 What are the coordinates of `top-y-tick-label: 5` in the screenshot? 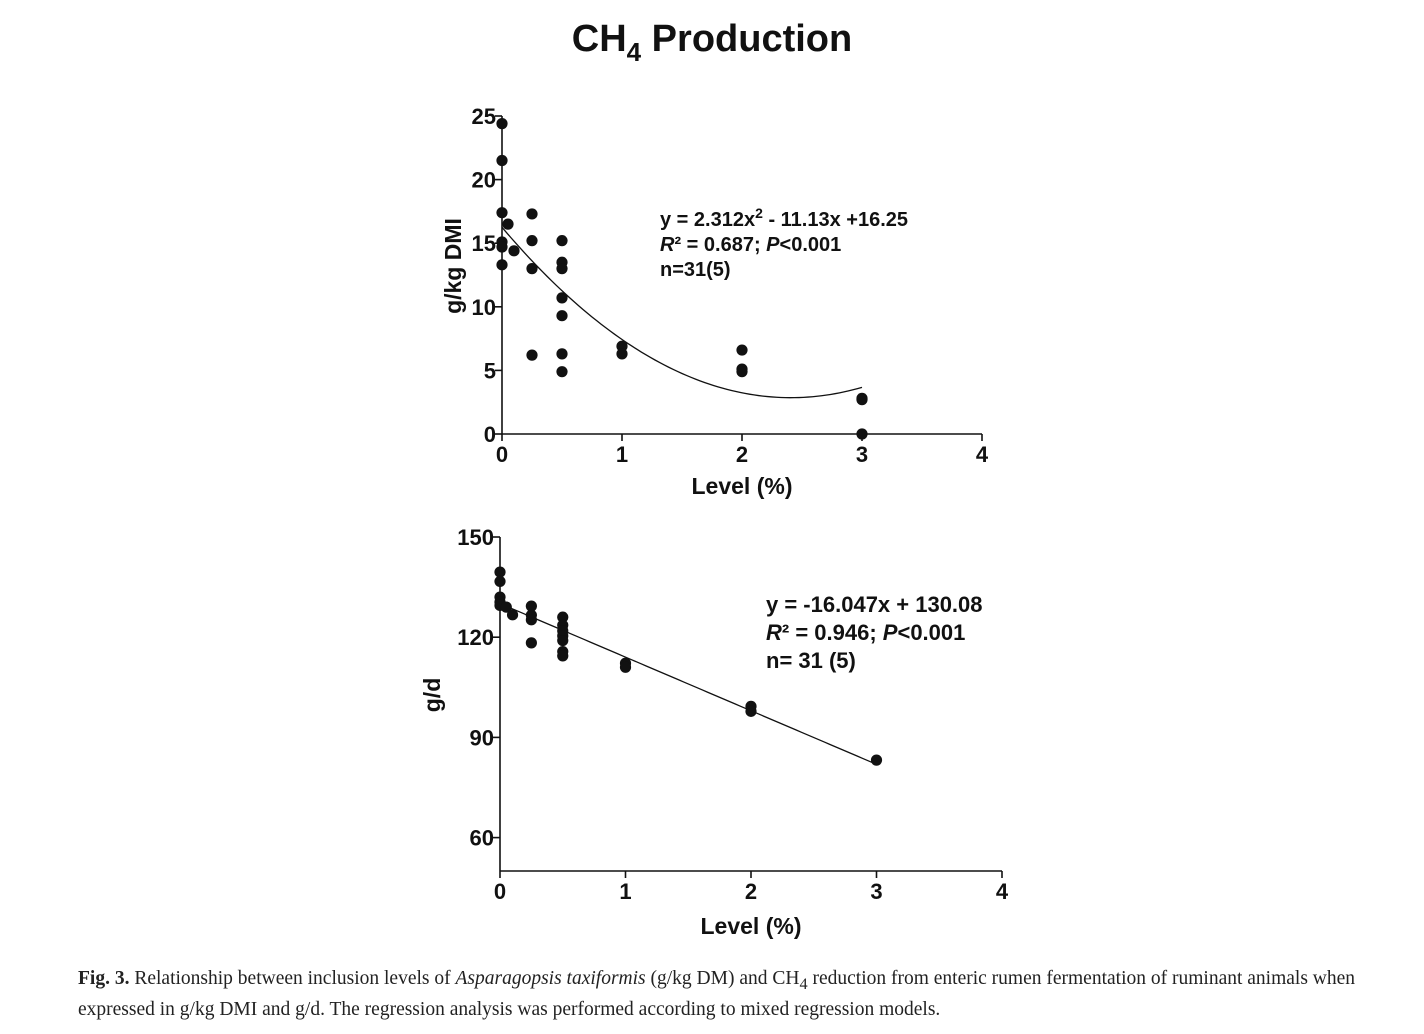 It's located at (490, 370).